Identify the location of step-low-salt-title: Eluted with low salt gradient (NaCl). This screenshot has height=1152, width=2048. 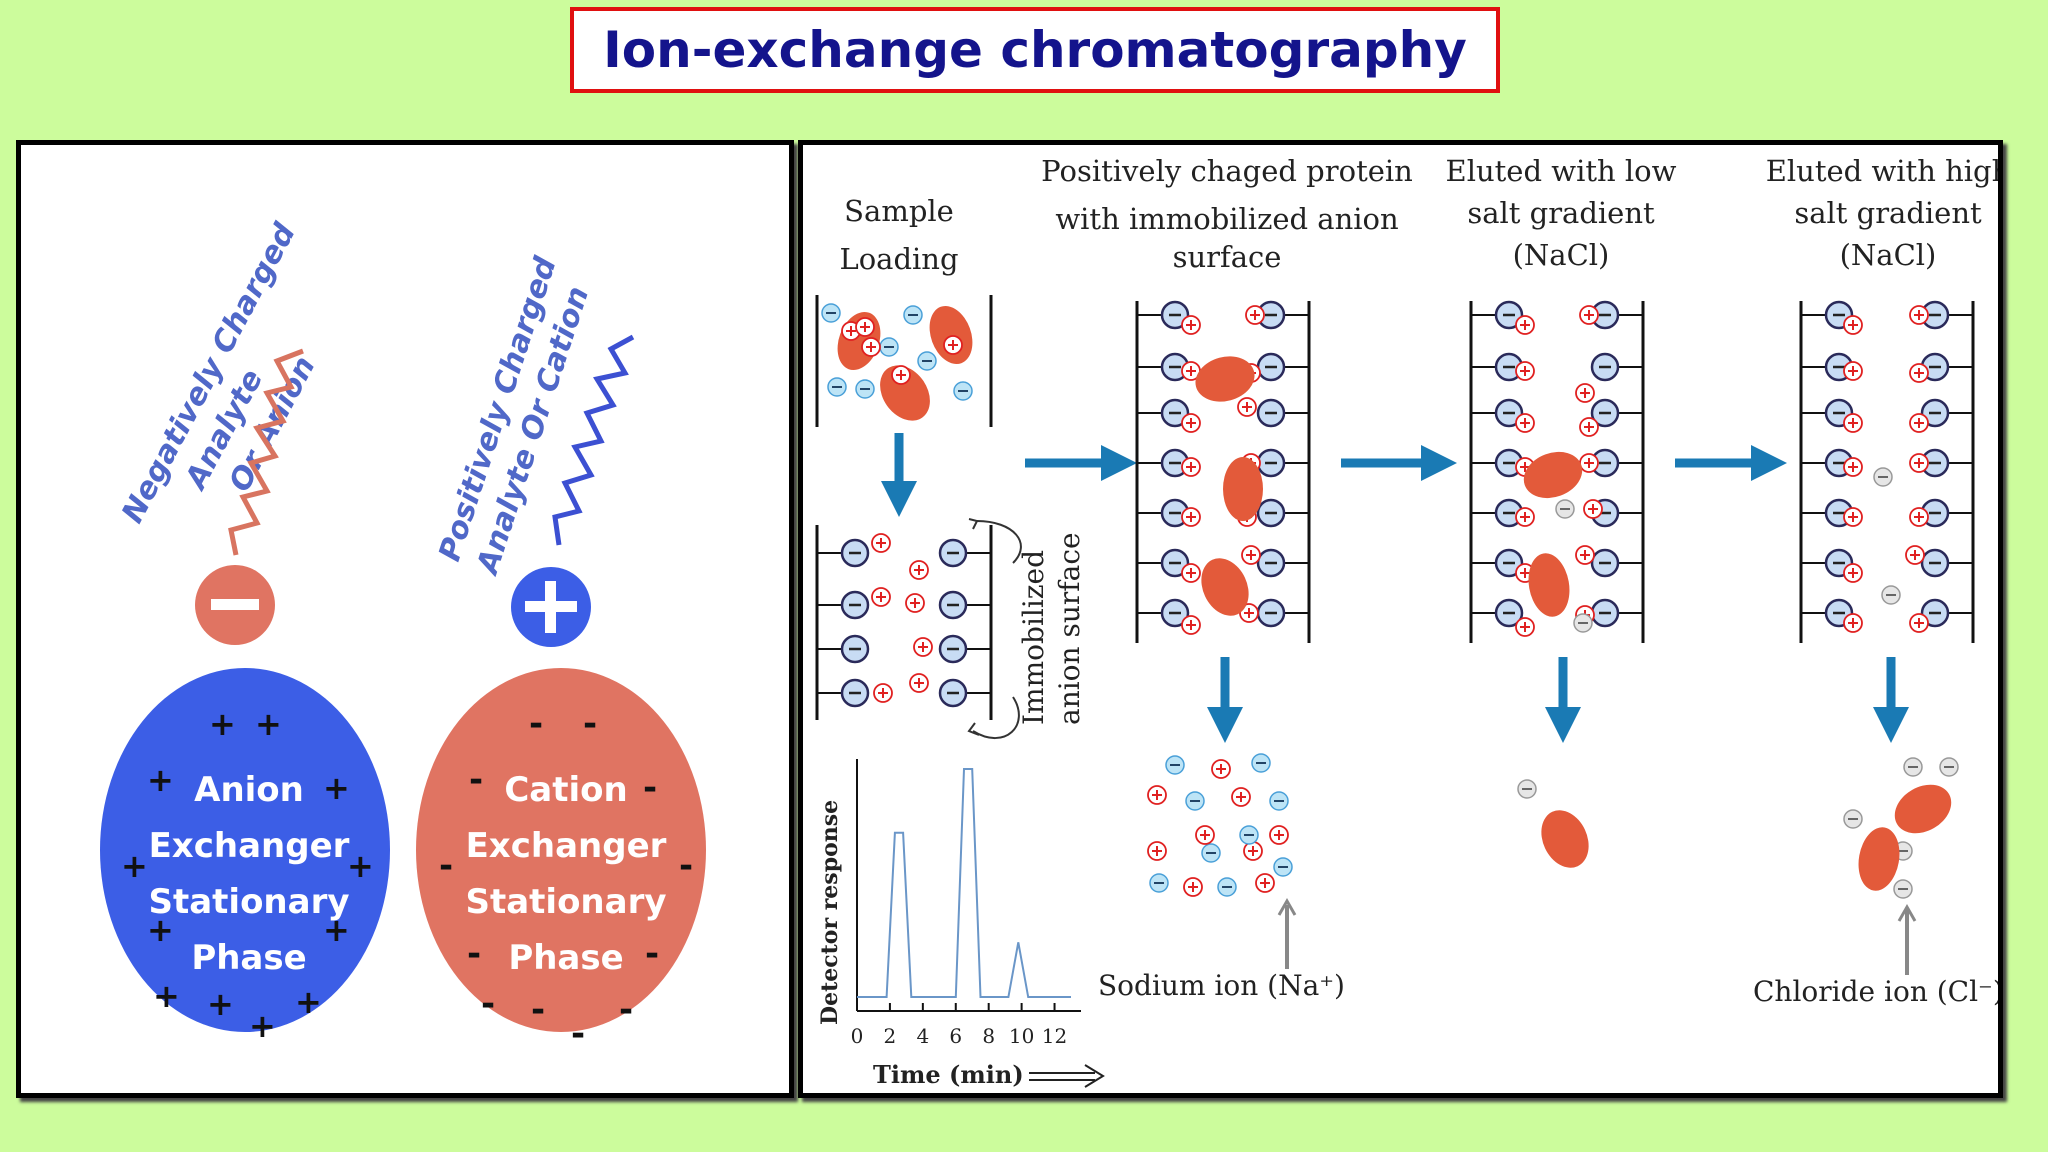
(1561, 213).